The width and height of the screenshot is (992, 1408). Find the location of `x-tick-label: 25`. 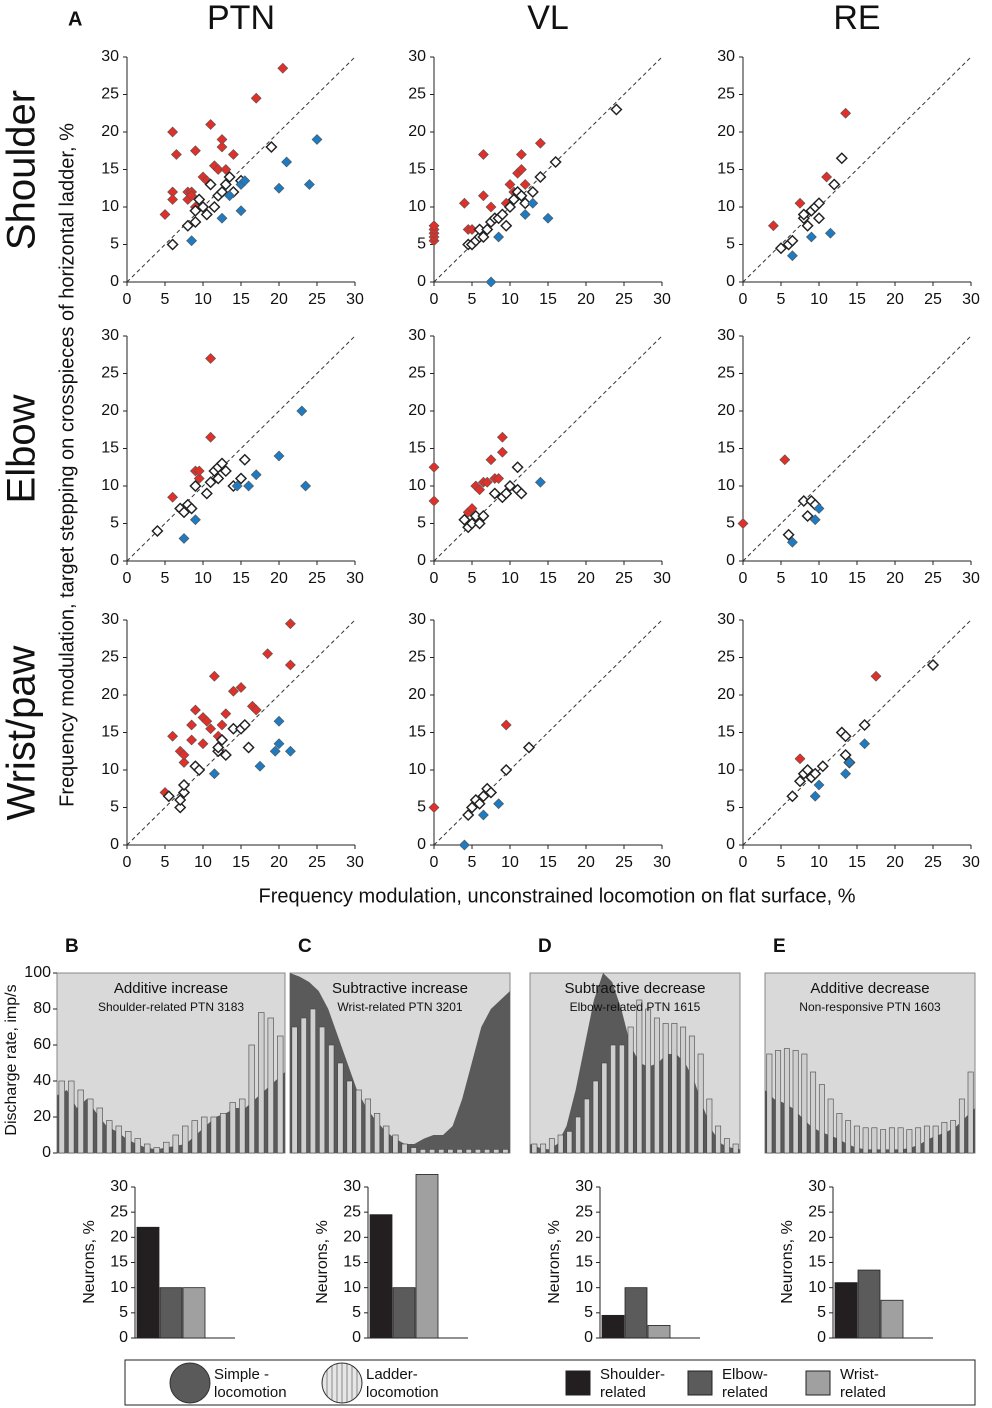

x-tick-label: 25 is located at coordinates (624, 299).